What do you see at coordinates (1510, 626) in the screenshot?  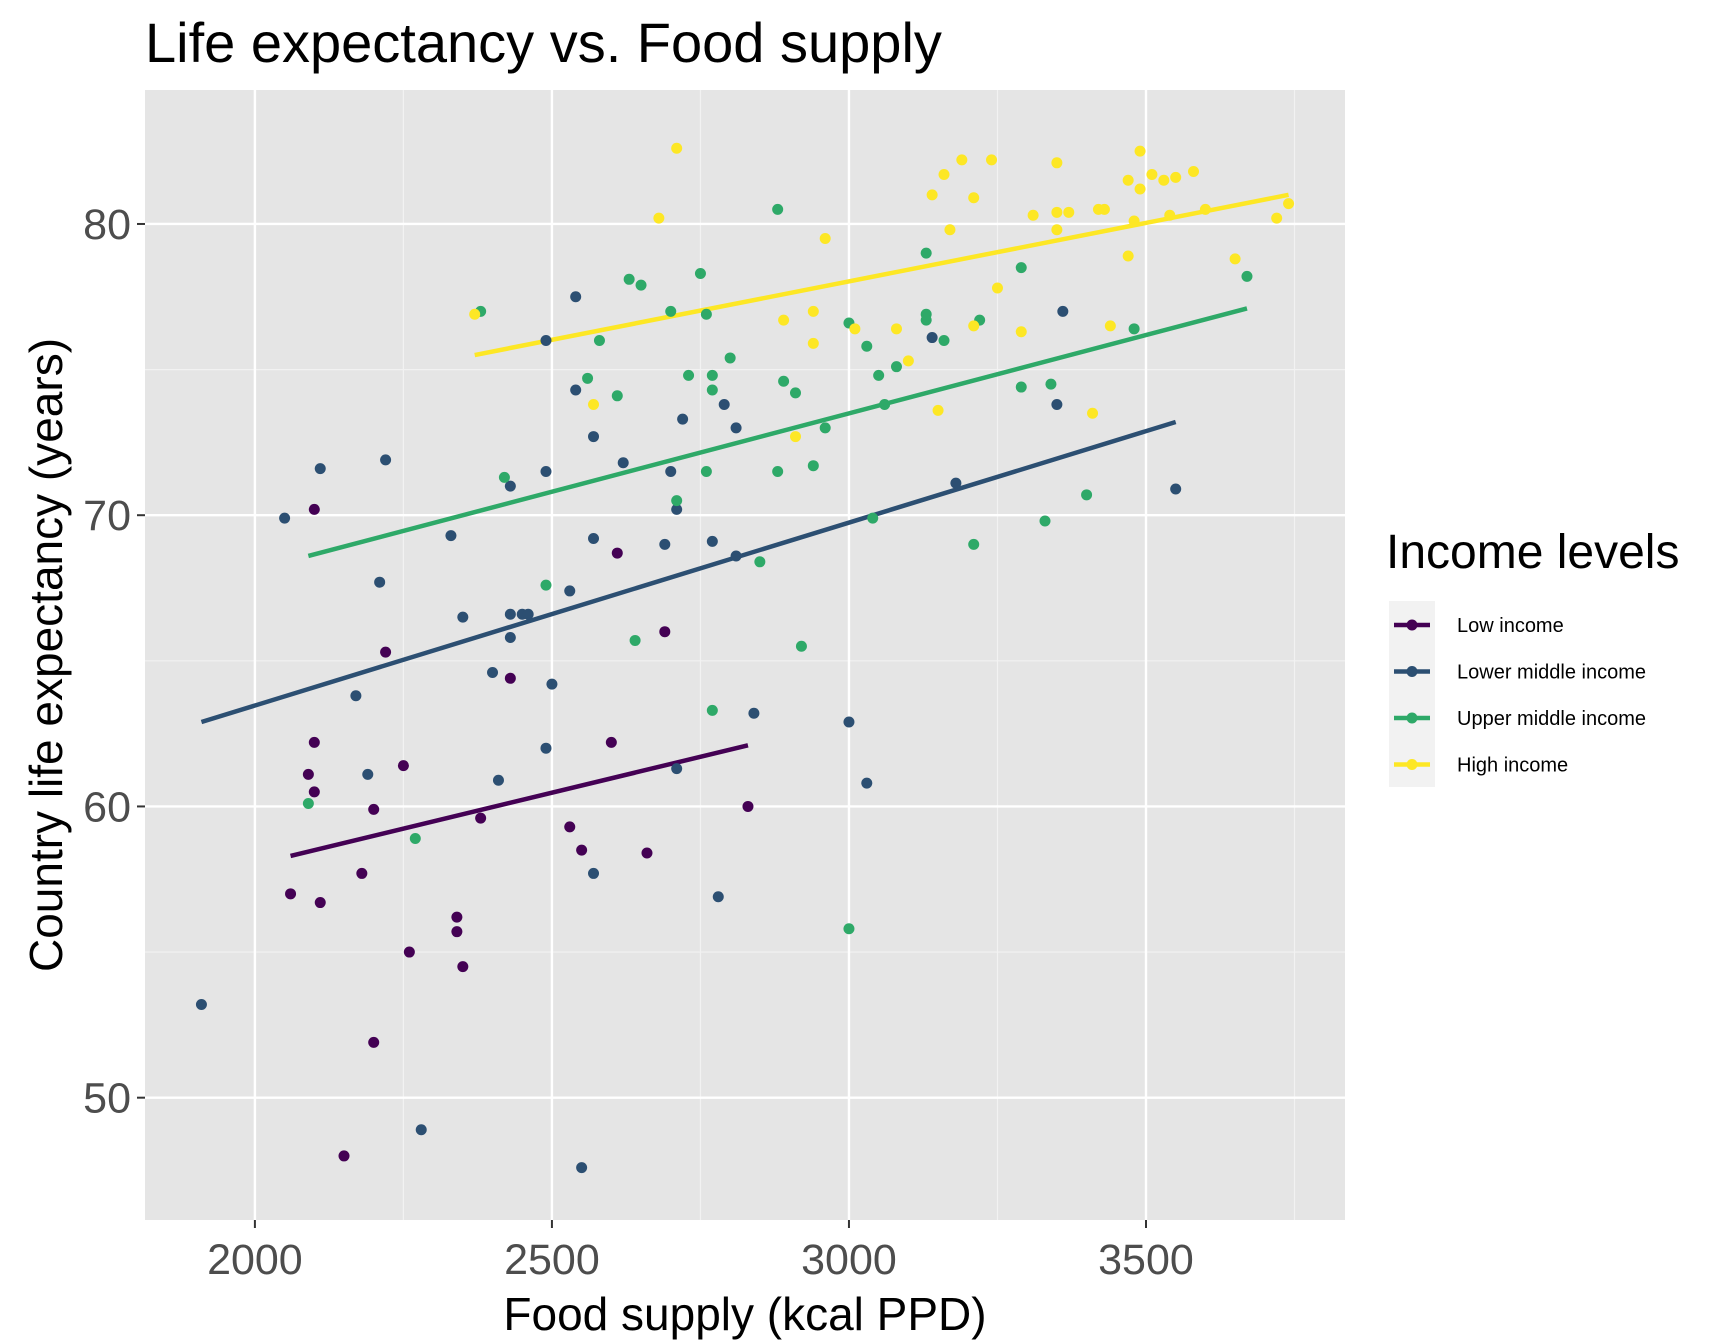 I see `legend-label: Low income` at bounding box center [1510, 626].